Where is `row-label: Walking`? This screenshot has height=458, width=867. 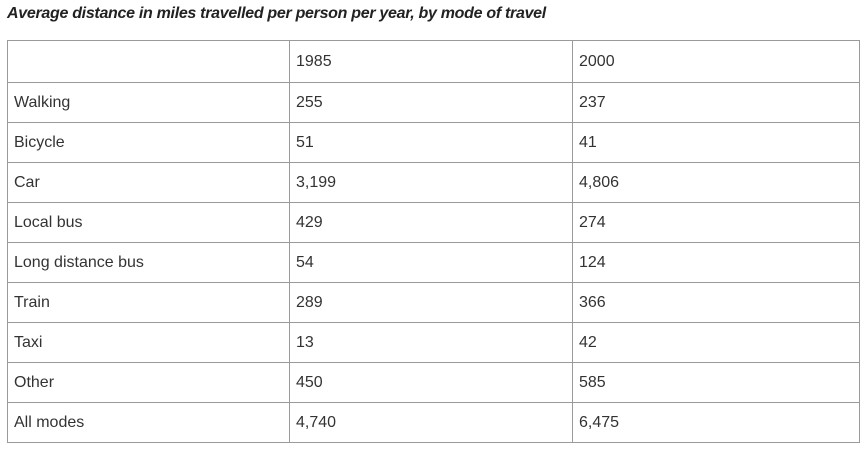 row-label: Walking is located at coordinates (148, 102).